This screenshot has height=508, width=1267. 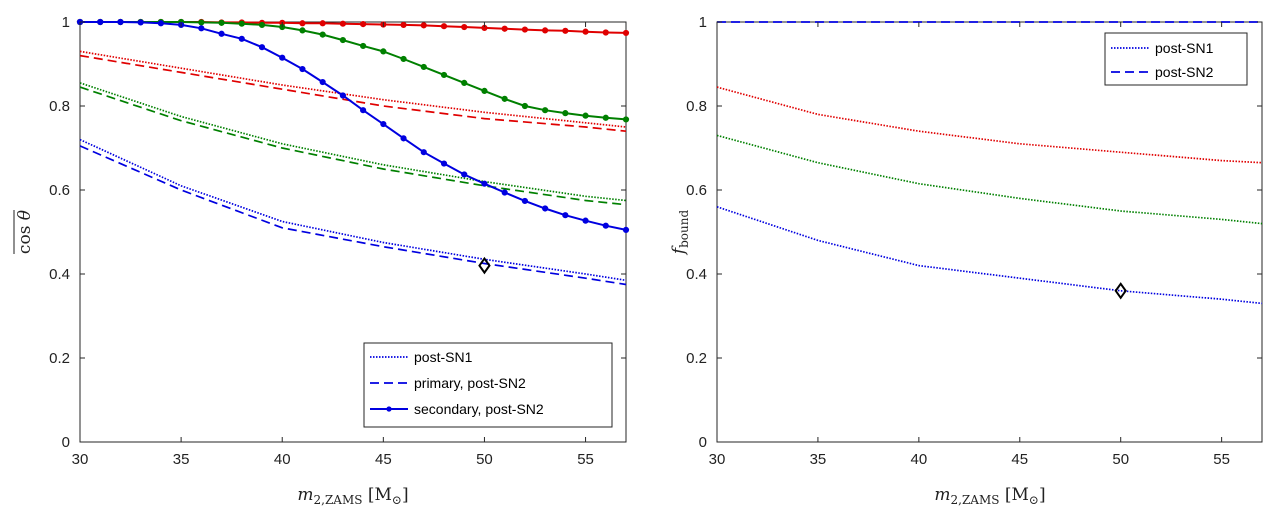 What do you see at coordinates (1184, 48) in the screenshot?
I see `right-legend-label: post-SN1` at bounding box center [1184, 48].